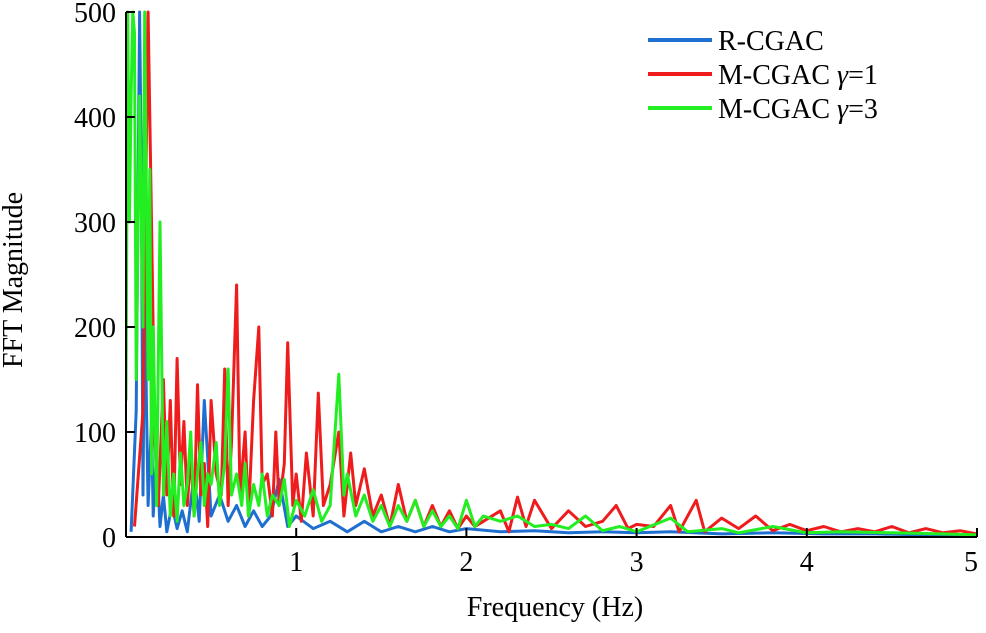 The image size is (986, 633). I want to click on y-axis-title: FFT Magnitude, so click(14, 280).